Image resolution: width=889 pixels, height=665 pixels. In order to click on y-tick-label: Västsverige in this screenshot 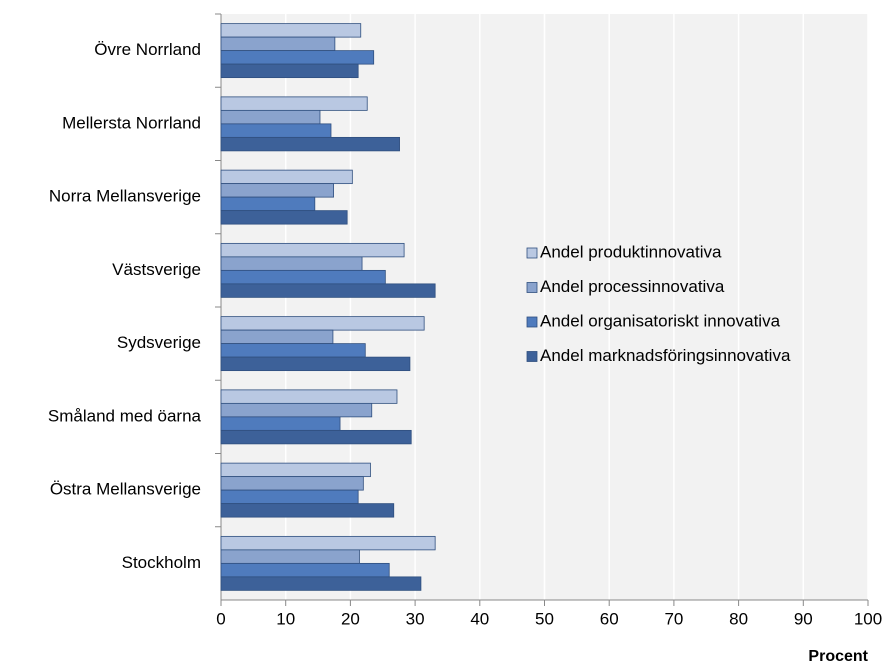, I will do `click(156, 269)`.